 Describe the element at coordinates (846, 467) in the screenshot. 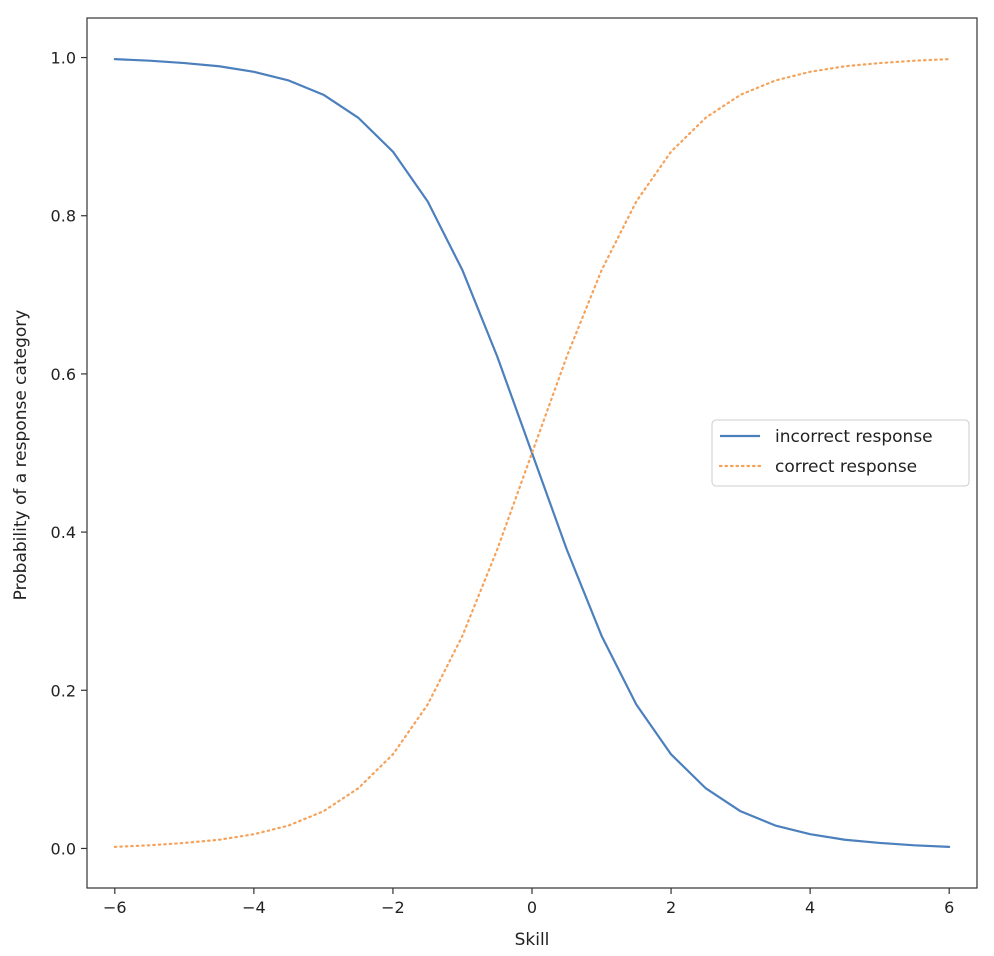

I see `legend-label-correct-response: correct response` at that location.